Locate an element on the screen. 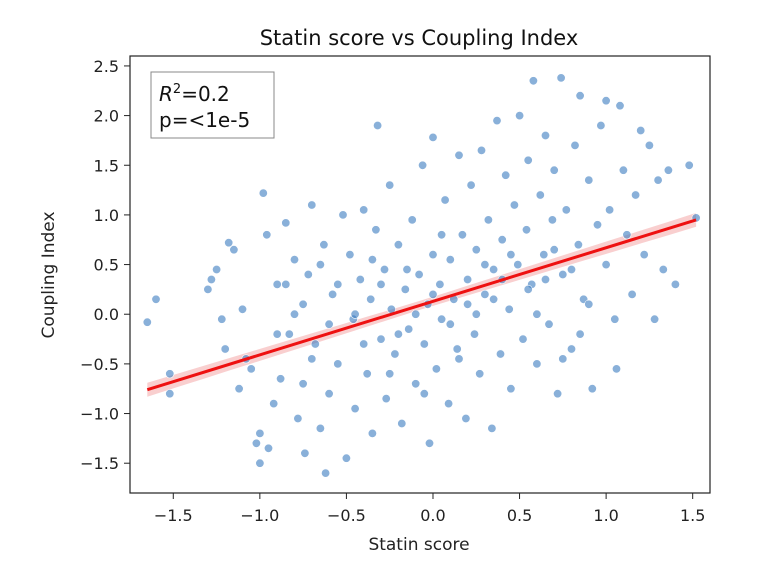 The width and height of the screenshot is (768, 576). x-axis-label: Statin score is located at coordinates (418, 545).